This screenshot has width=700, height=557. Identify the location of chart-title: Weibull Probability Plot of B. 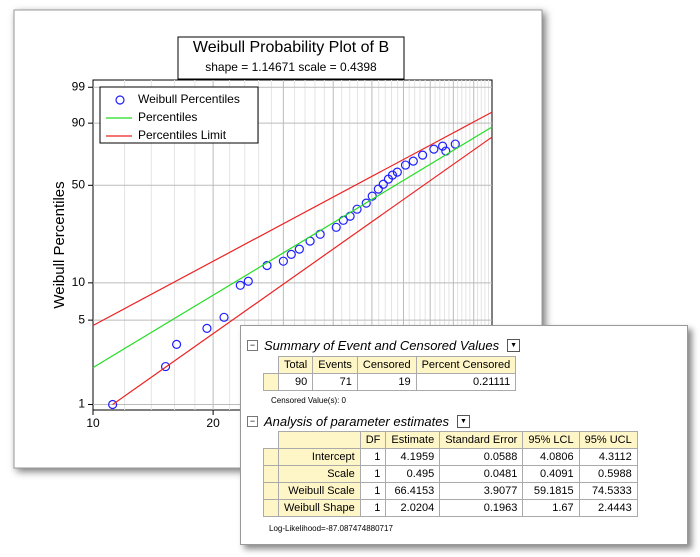
(291, 47).